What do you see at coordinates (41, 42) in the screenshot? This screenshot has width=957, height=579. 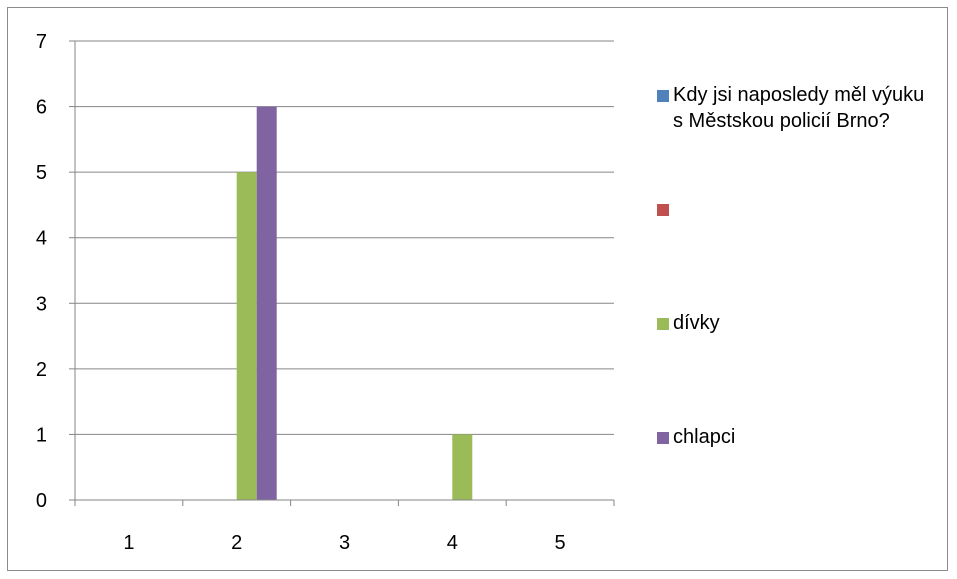 I see `y-tick-label-7: 7` at bounding box center [41, 42].